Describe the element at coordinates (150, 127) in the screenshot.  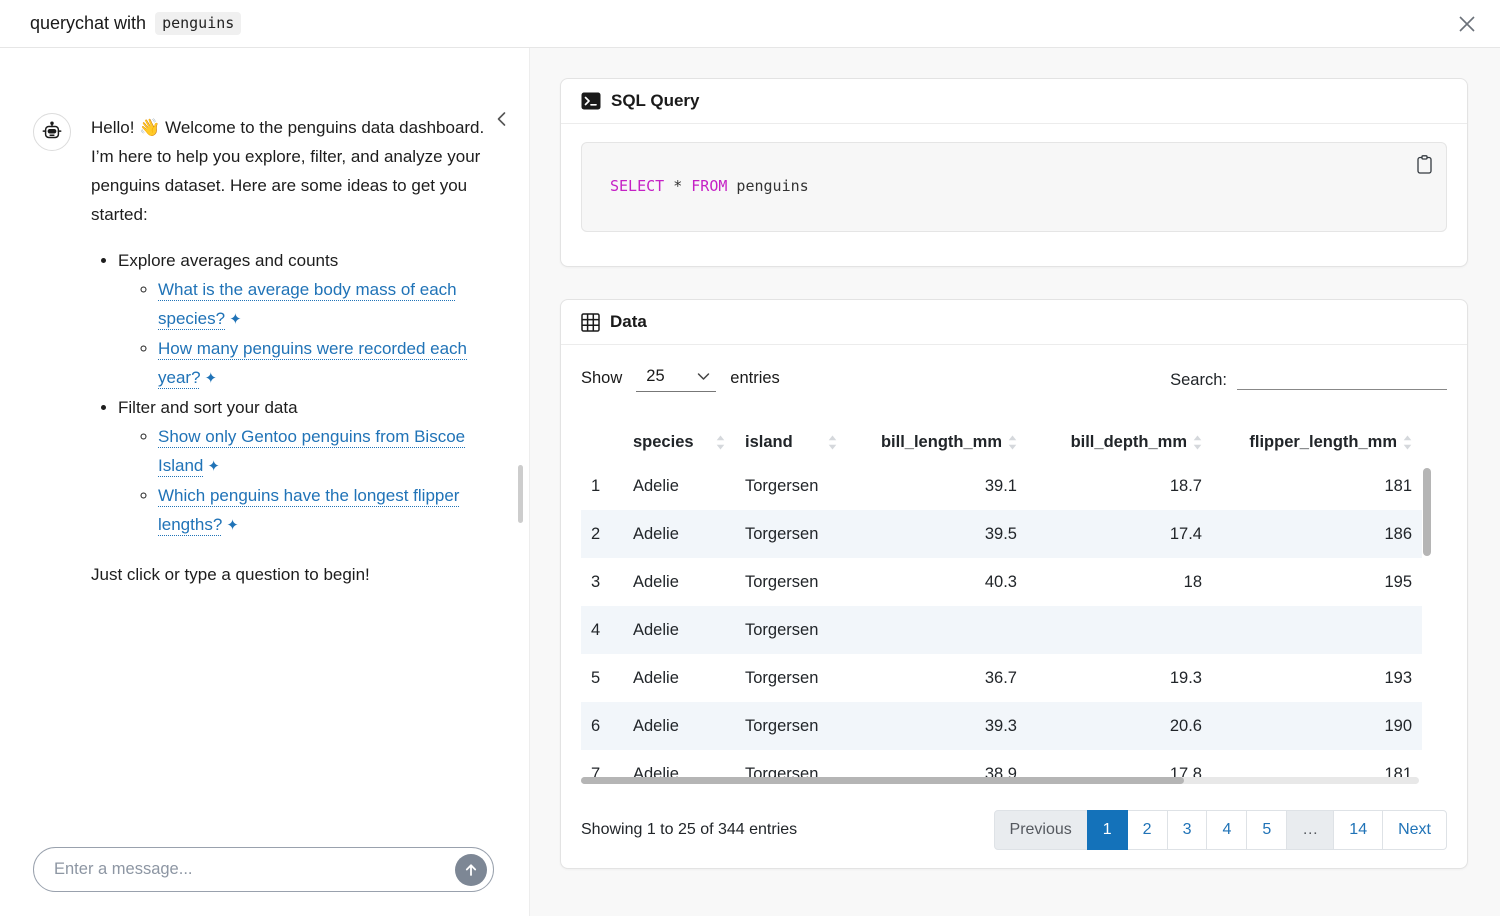
I see `wave-emoji: 👋` at that location.